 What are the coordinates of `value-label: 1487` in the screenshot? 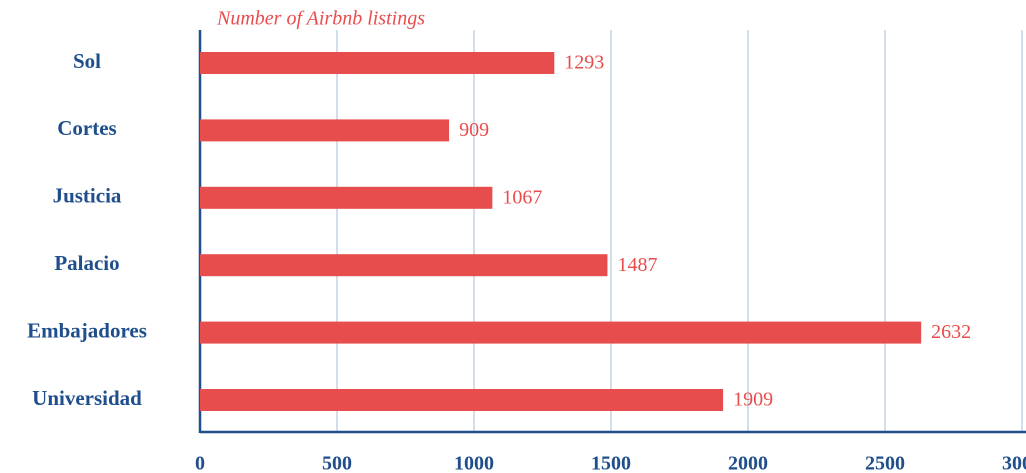 It's located at (637, 265).